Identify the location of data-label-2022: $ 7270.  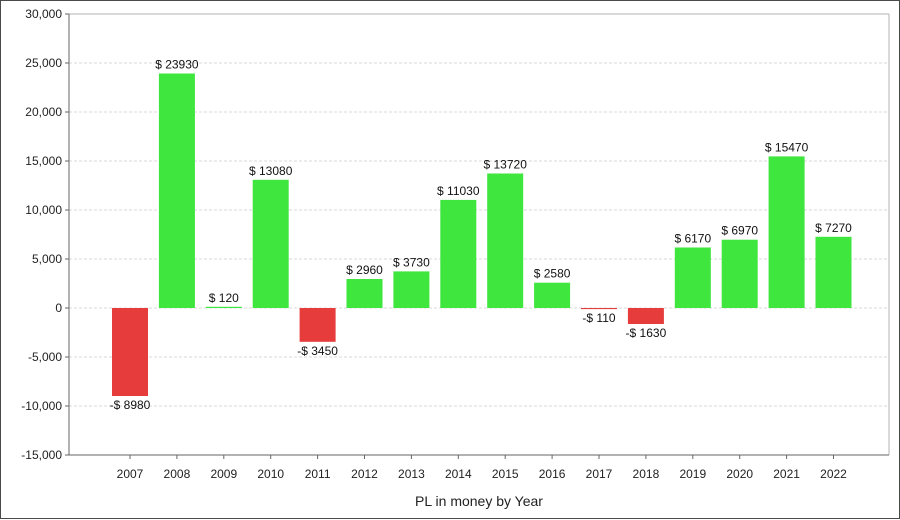
(833, 228).